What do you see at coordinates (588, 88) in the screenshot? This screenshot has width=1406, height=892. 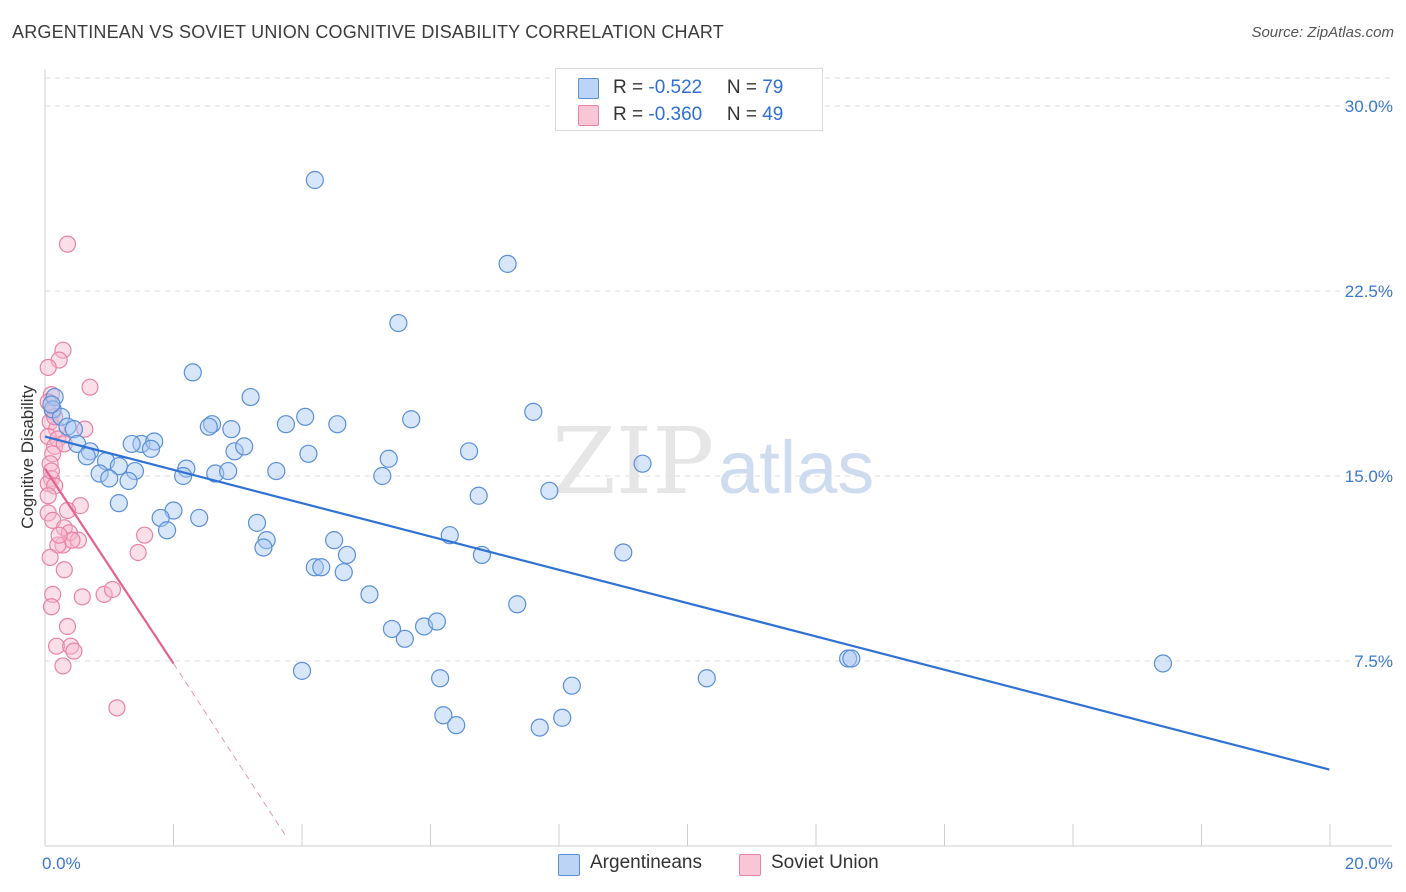 I see `legend-swatch-blue` at bounding box center [588, 88].